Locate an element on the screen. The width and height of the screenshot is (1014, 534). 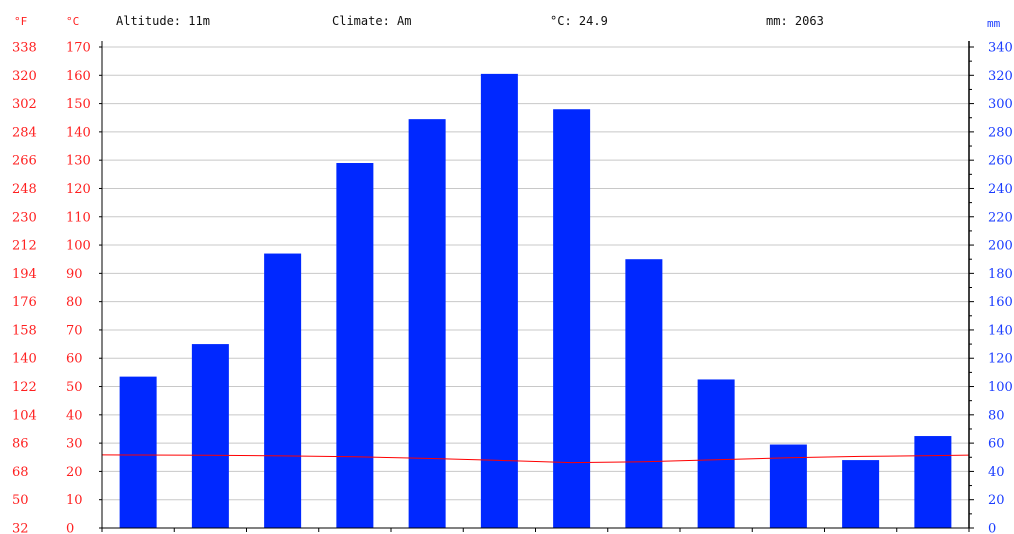
precipitation-tick-label: 260 is located at coordinates (1000, 161).